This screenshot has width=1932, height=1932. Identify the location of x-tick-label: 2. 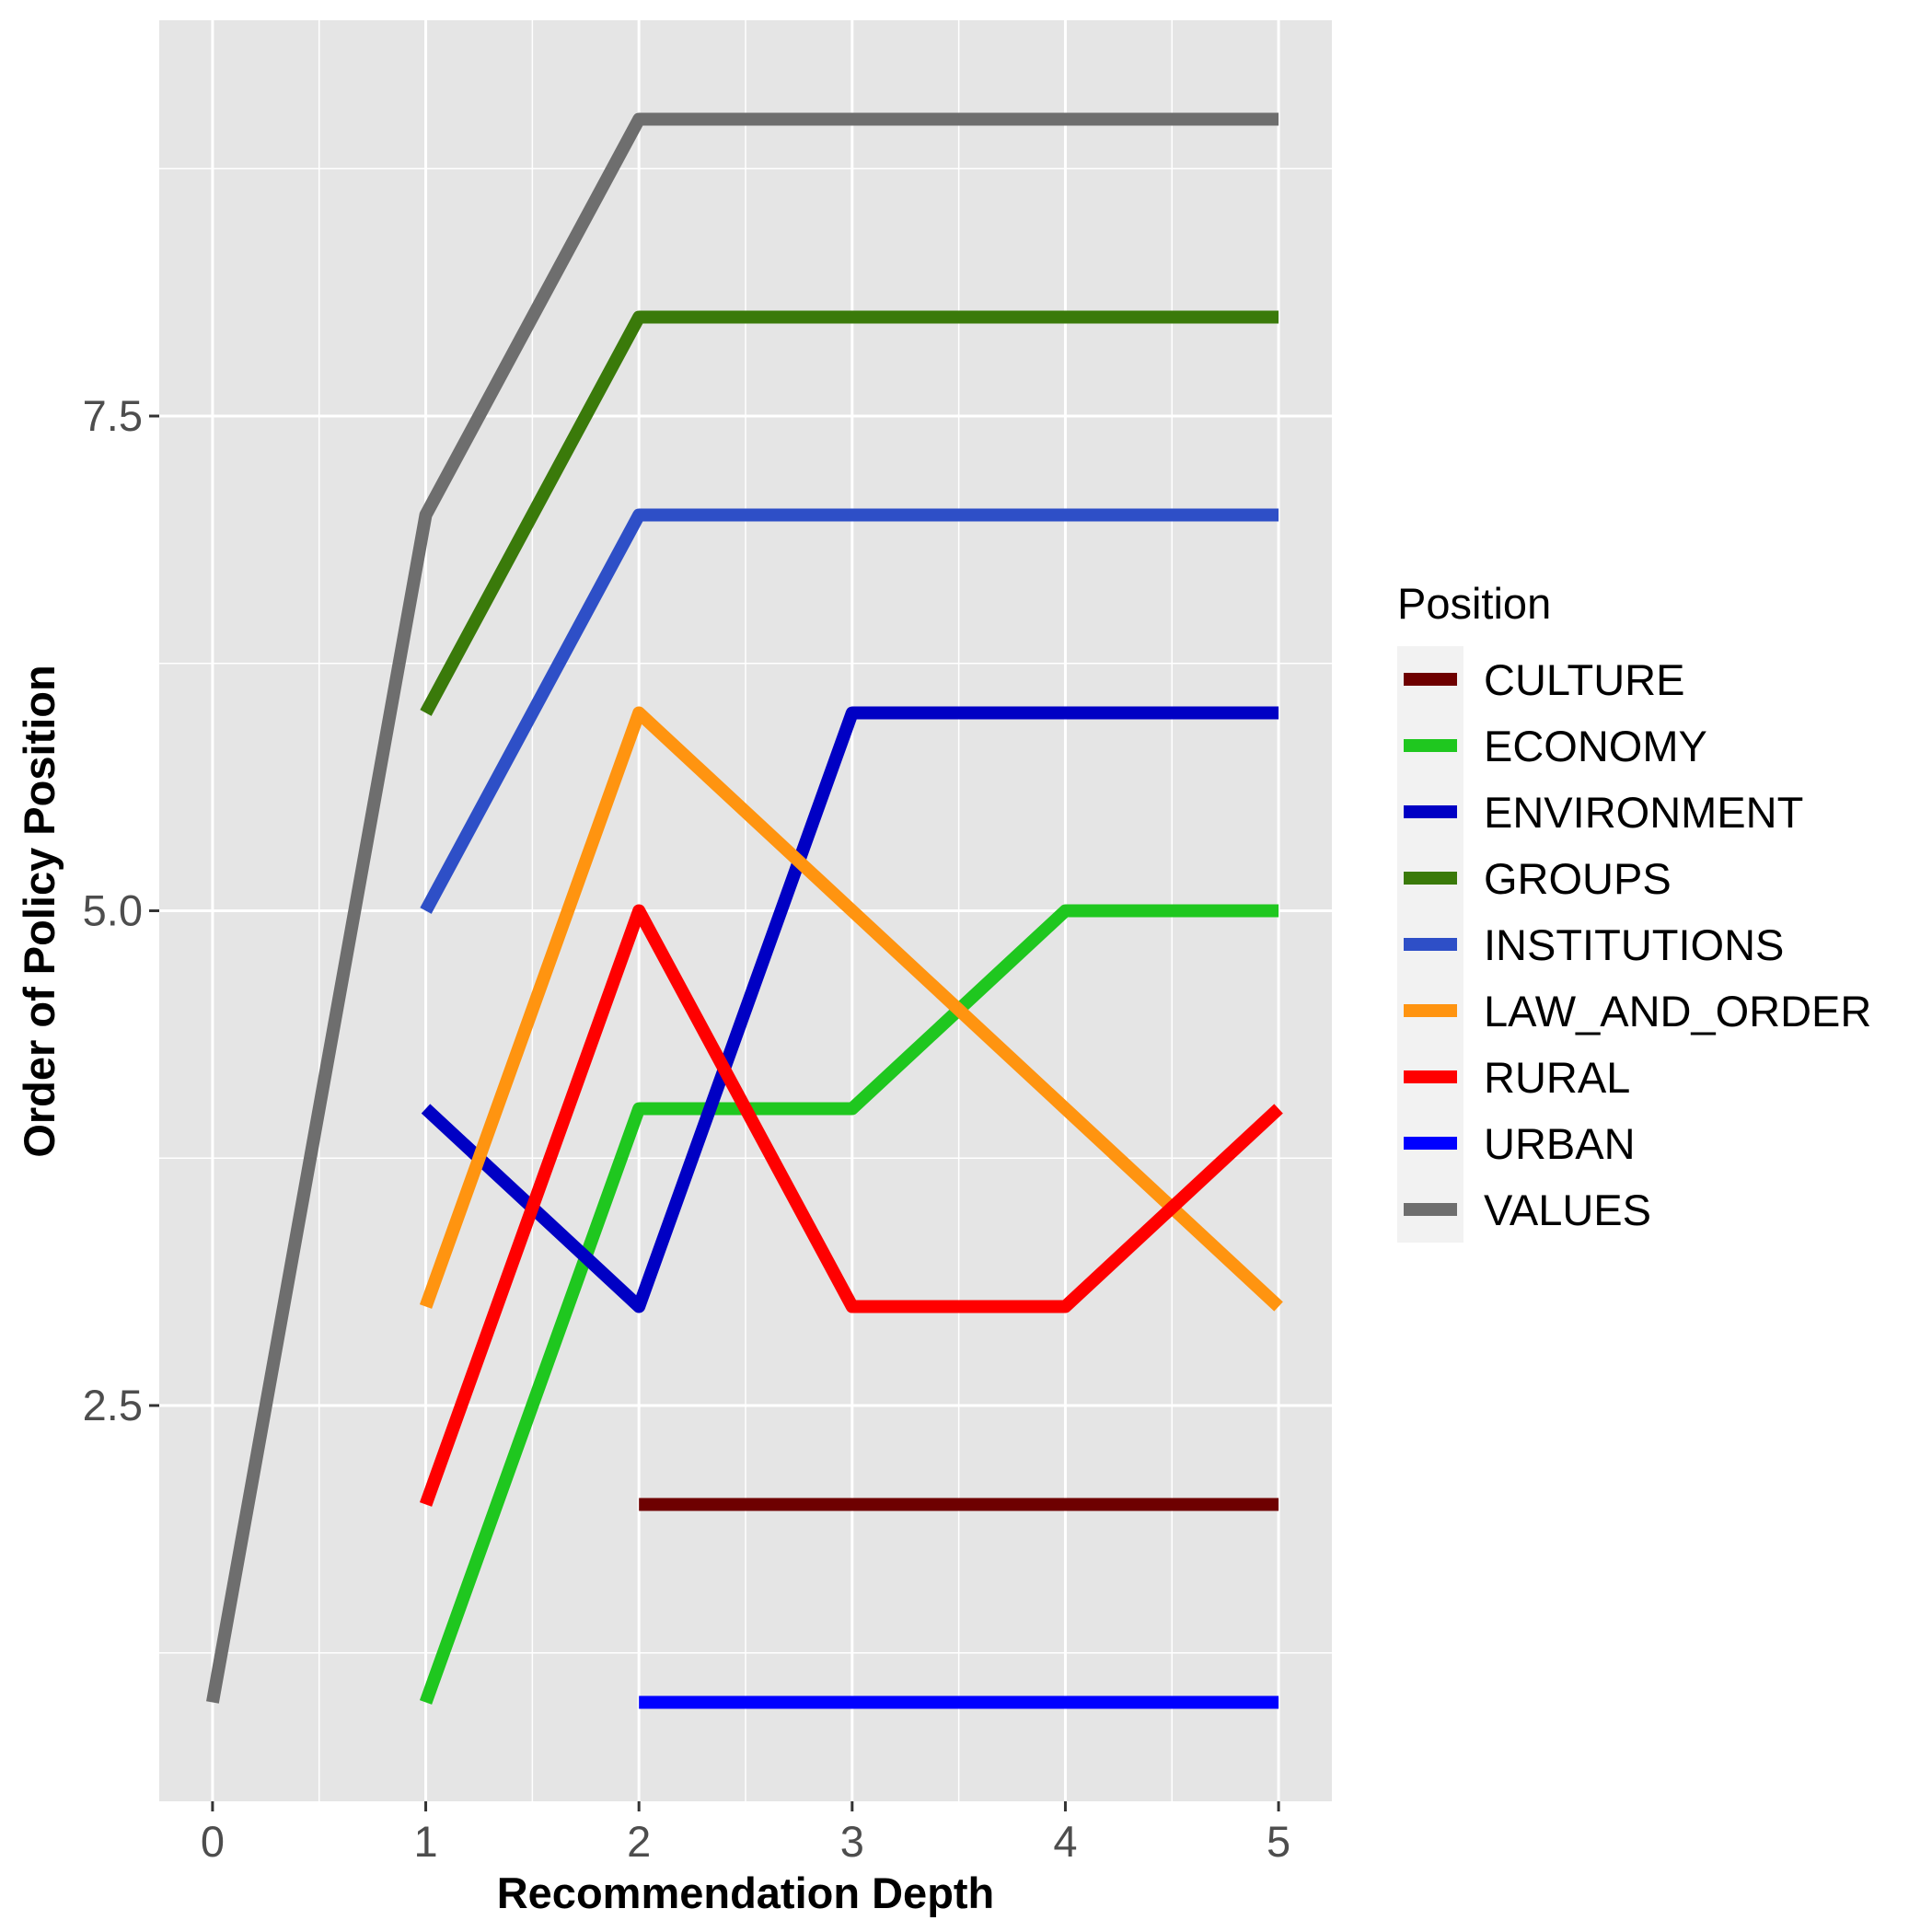
(639, 1842).